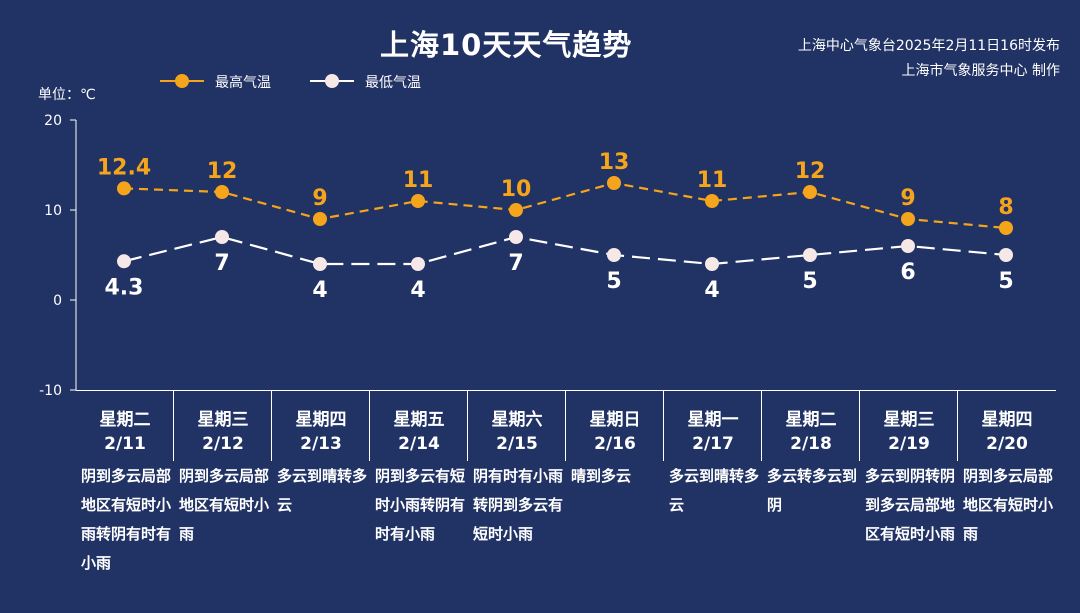 This screenshot has width=1080, height=613. I want to click on legend-label-low: 最低气温, so click(393, 83).